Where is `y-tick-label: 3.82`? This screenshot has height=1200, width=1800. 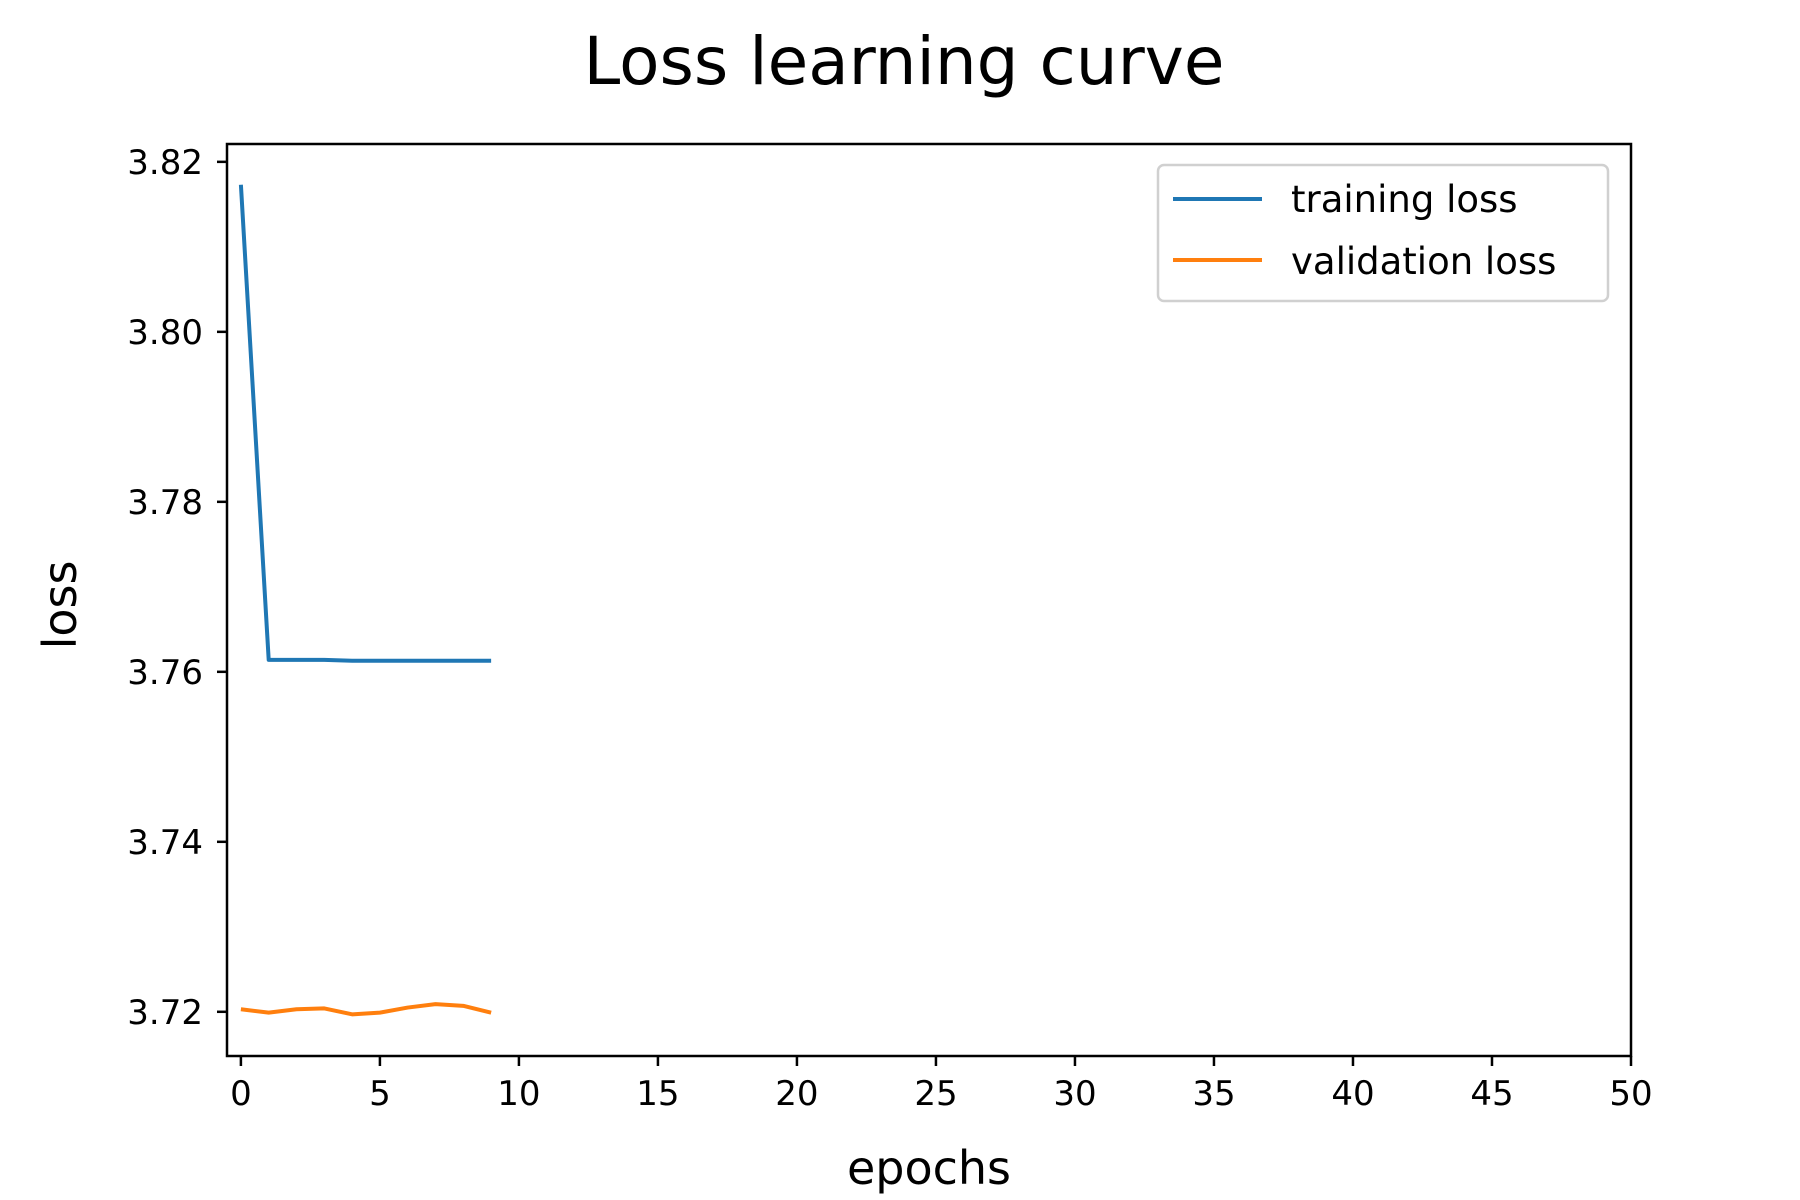 y-tick-label: 3.82 is located at coordinates (165, 163).